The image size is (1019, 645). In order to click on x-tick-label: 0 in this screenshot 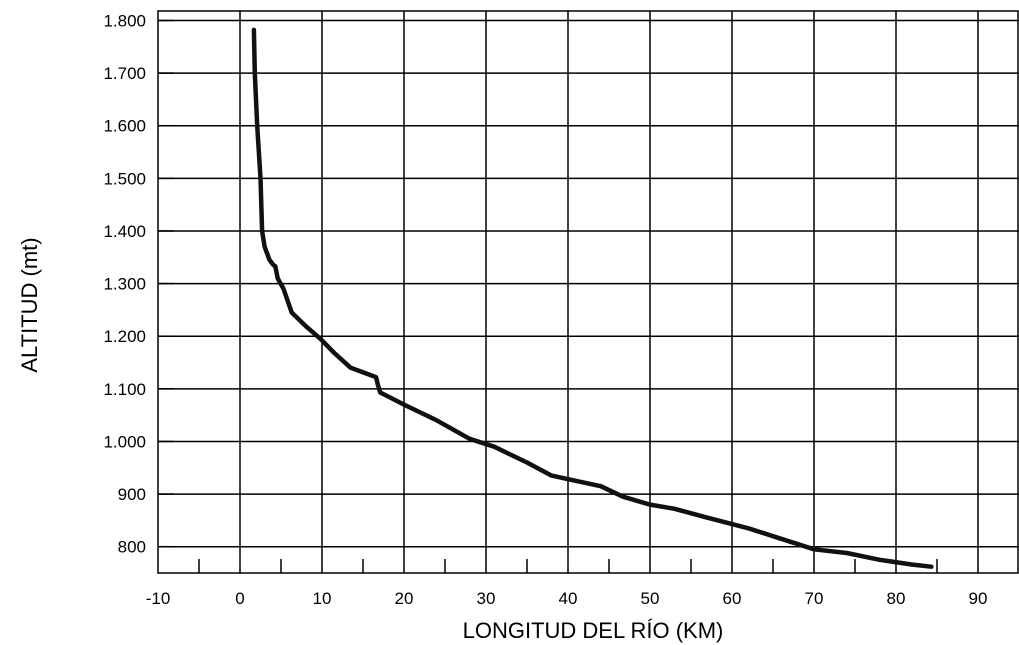, I will do `click(239, 598)`.